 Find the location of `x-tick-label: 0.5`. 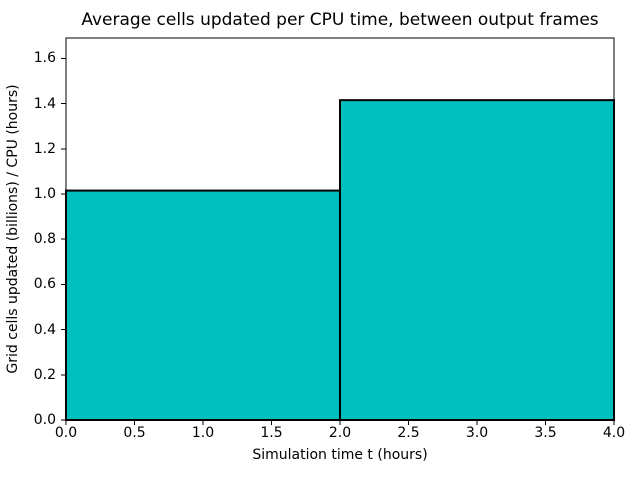

x-tick-label: 0.5 is located at coordinates (134, 433).